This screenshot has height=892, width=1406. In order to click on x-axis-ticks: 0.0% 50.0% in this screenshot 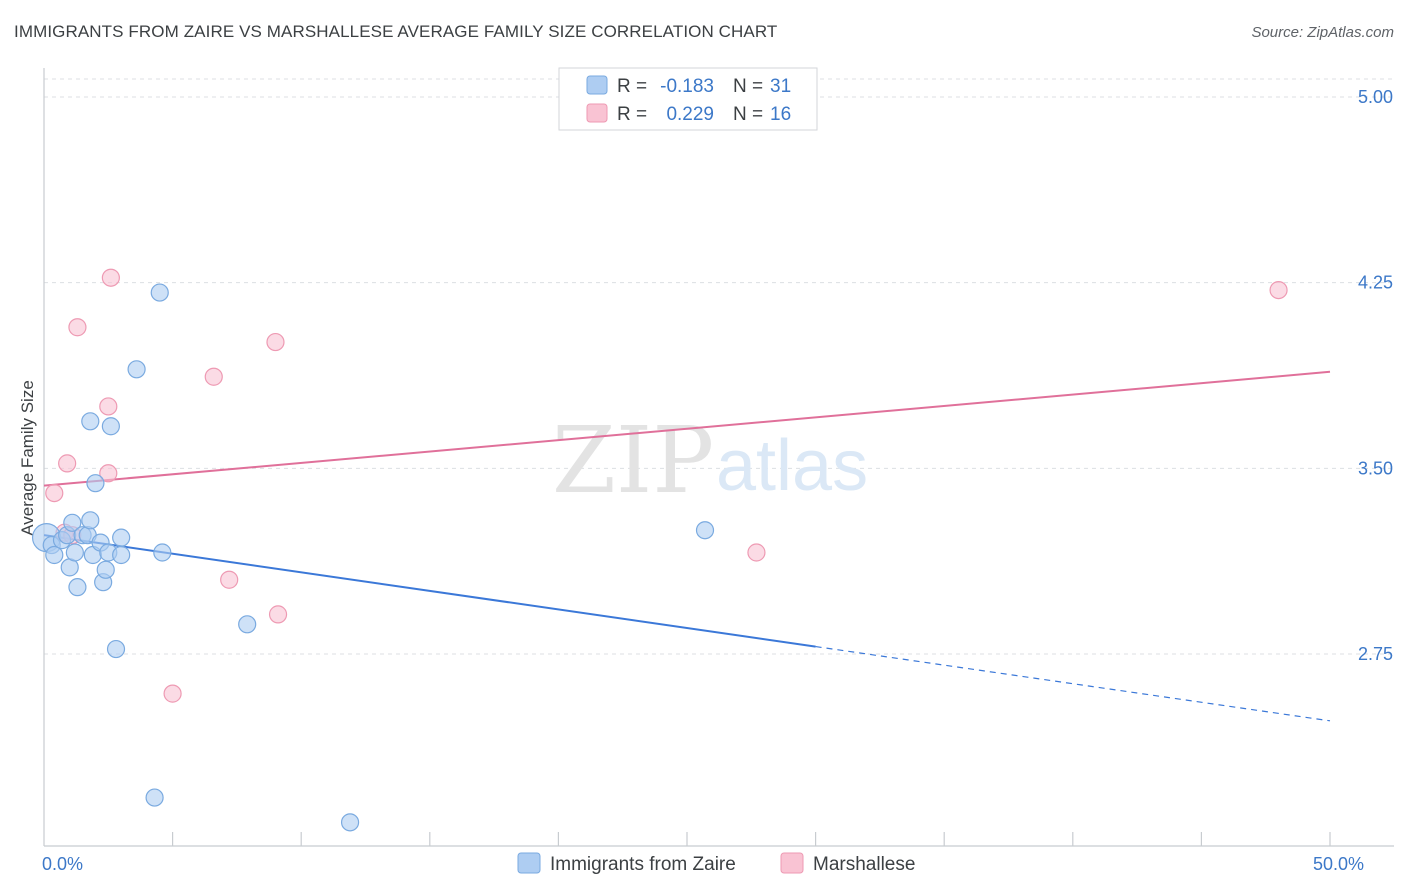, I will do `click(703, 853)`.